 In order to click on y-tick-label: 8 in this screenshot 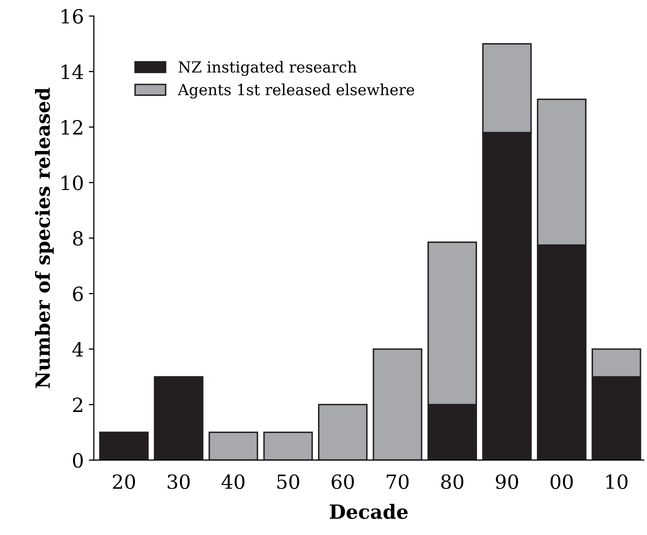, I will do `click(78, 238)`.